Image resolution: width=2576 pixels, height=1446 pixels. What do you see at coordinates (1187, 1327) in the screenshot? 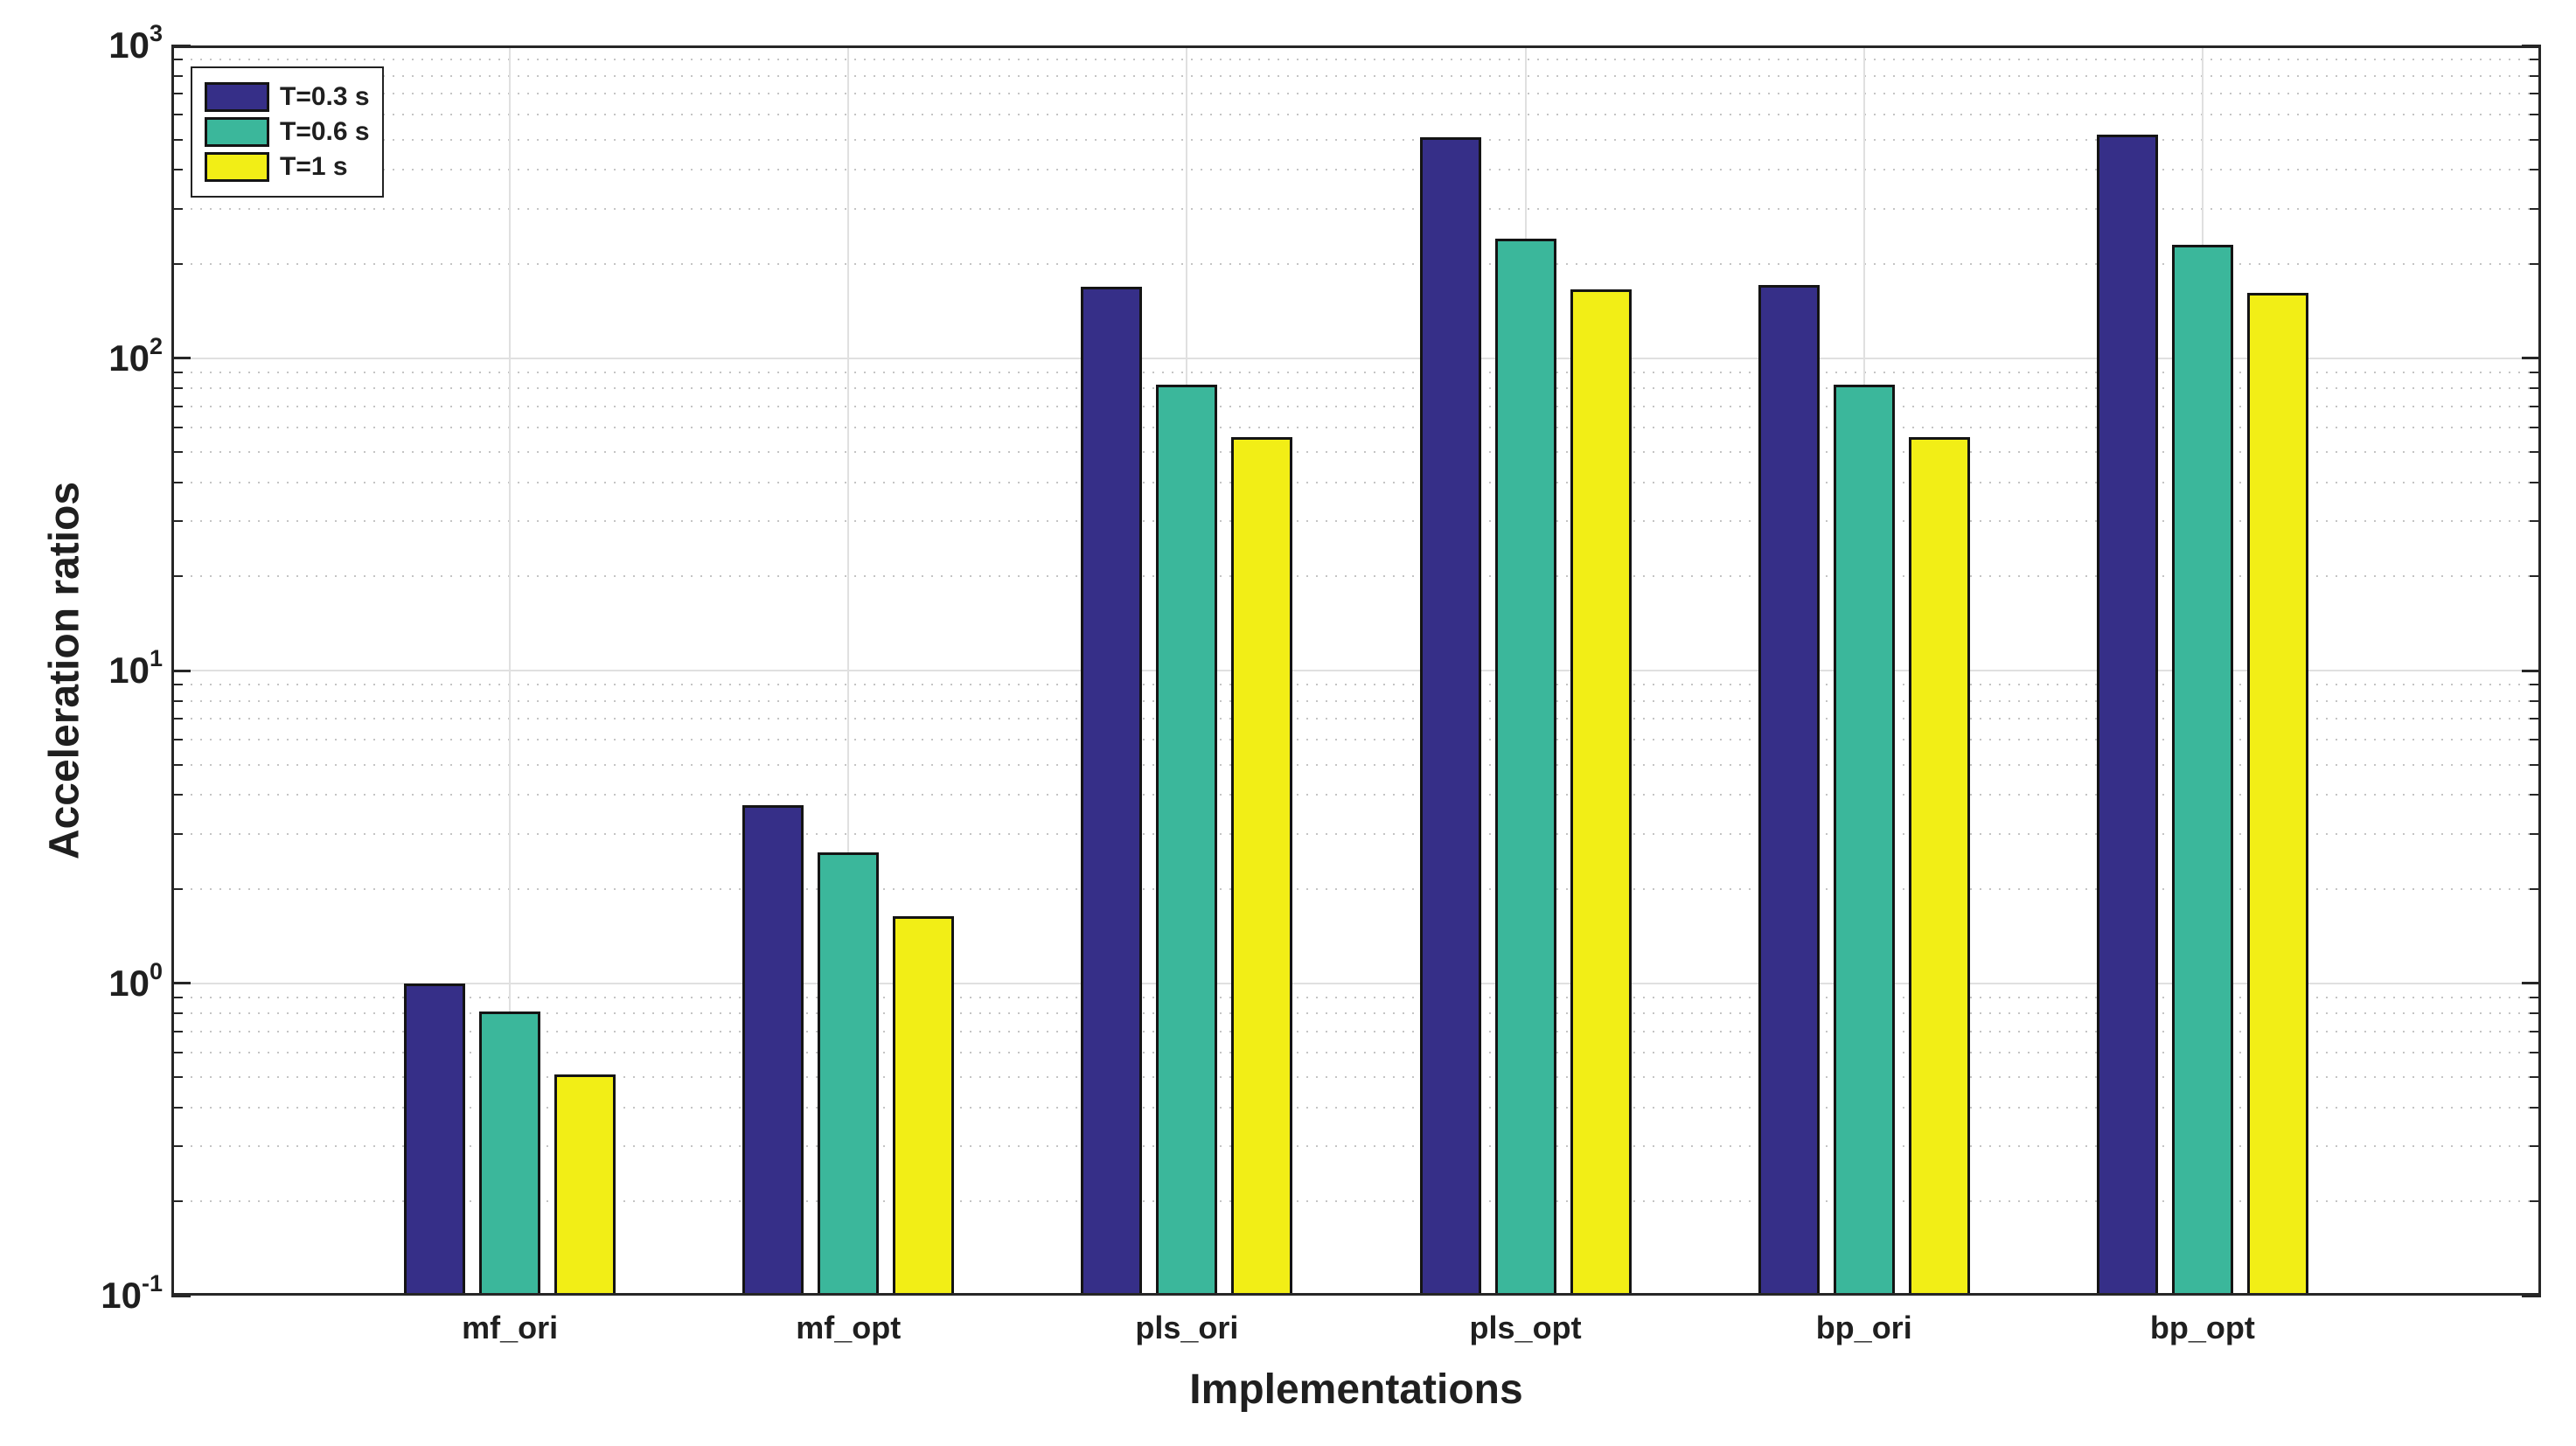
I see `x-tick-label: pls_ori` at bounding box center [1187, 1327].